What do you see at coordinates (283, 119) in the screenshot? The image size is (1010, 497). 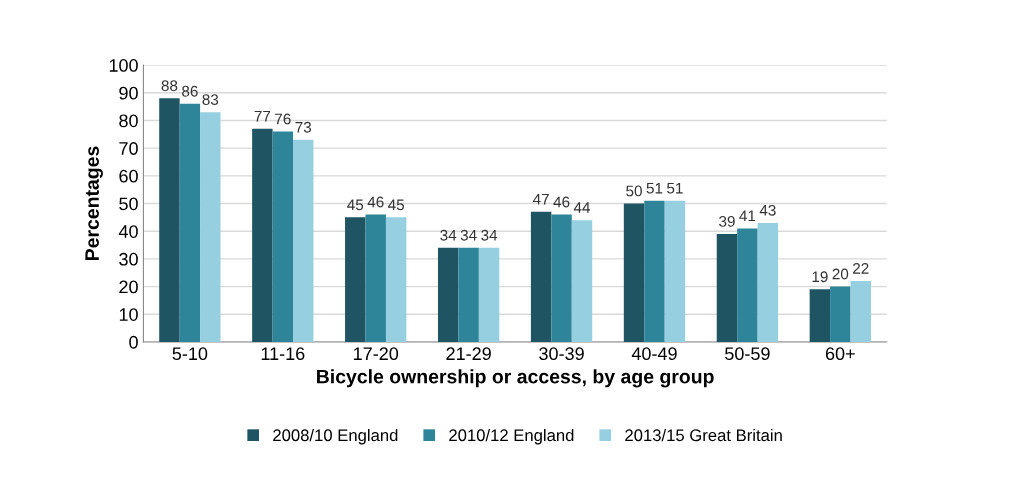 I see `data-label: 76` at bounding box center [283, 119].